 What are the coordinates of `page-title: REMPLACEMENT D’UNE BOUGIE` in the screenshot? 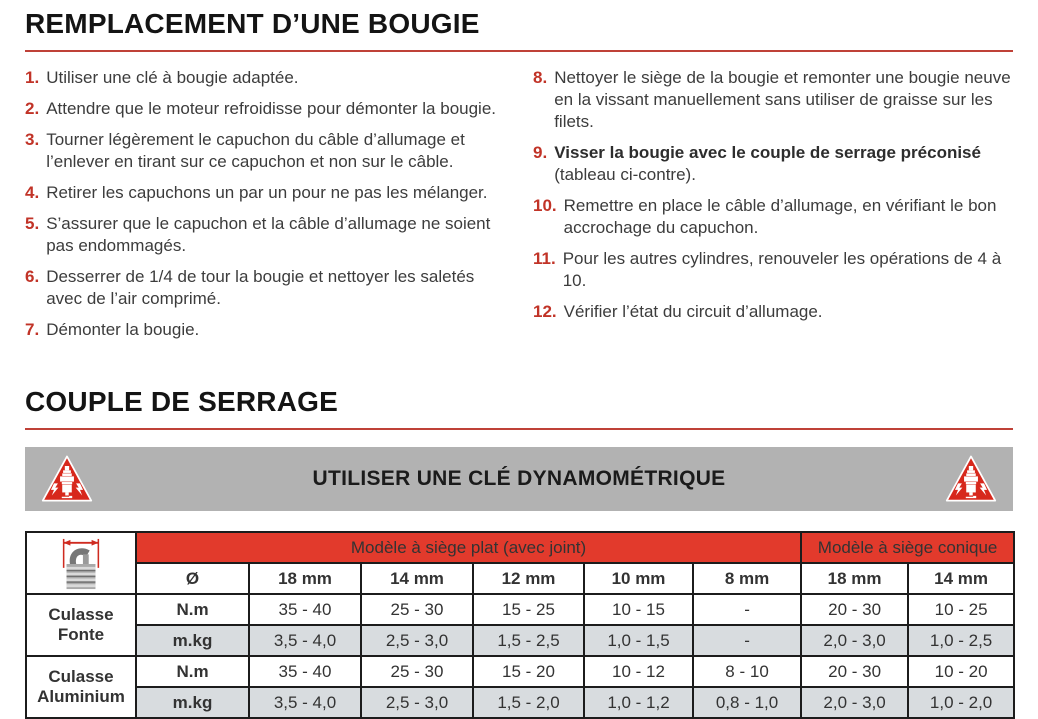 It's located at (519, 29).